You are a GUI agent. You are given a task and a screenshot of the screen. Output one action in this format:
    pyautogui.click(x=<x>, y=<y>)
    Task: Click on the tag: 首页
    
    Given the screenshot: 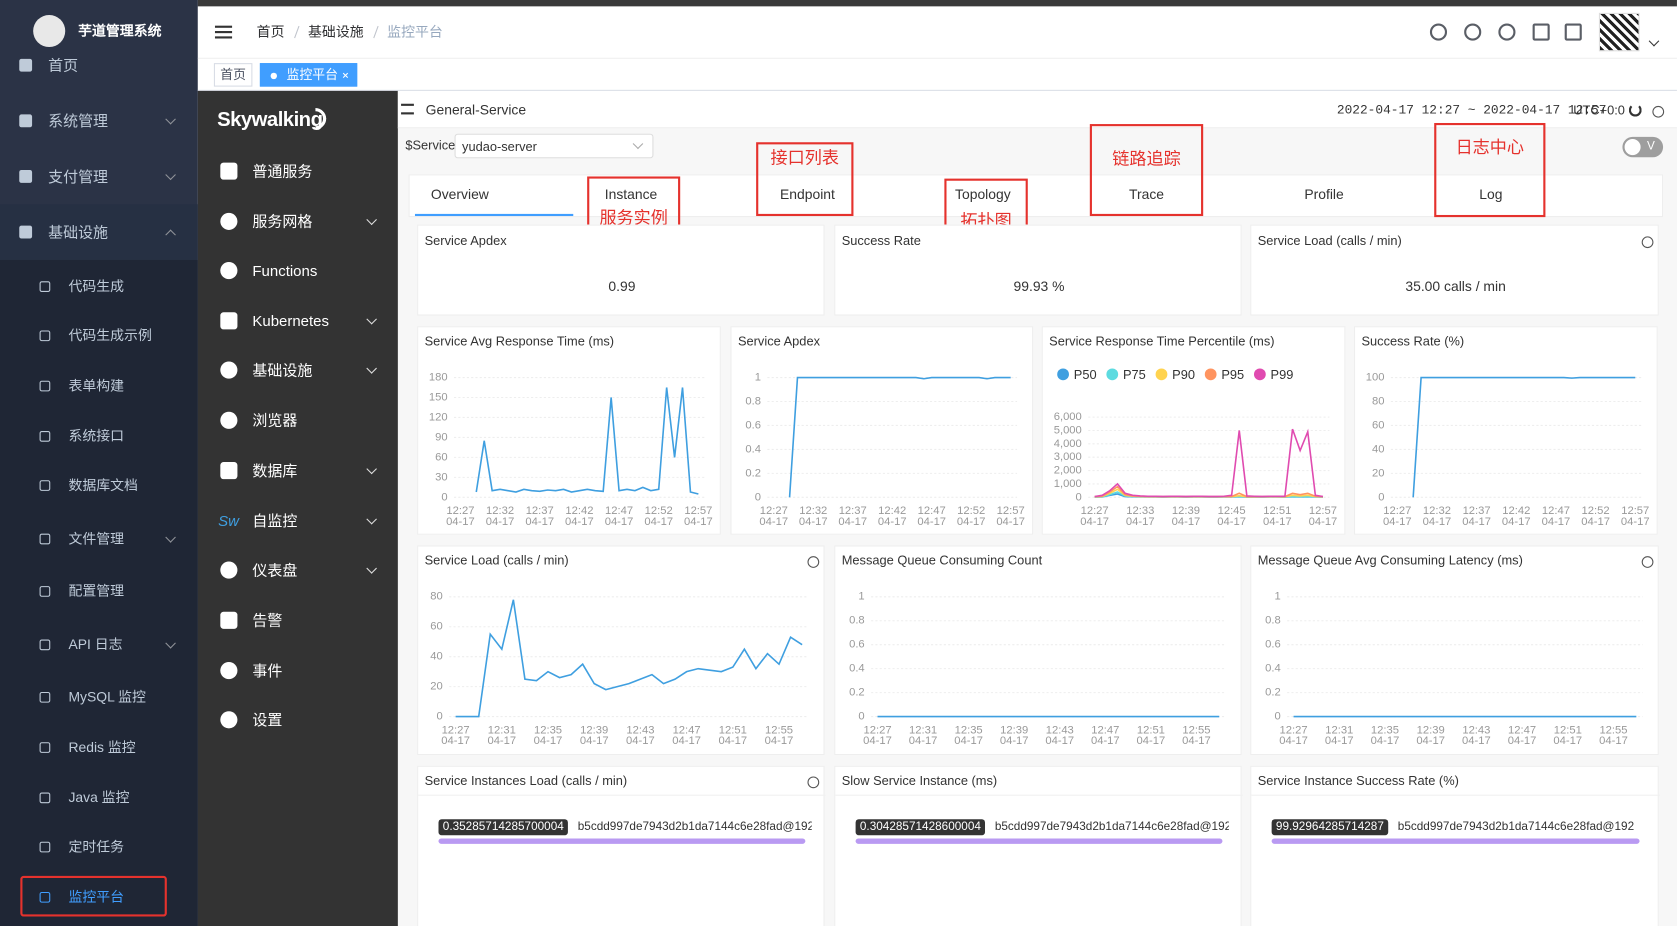 What is the action you would take?
    pyautogui.click(x=233, y=75)
    